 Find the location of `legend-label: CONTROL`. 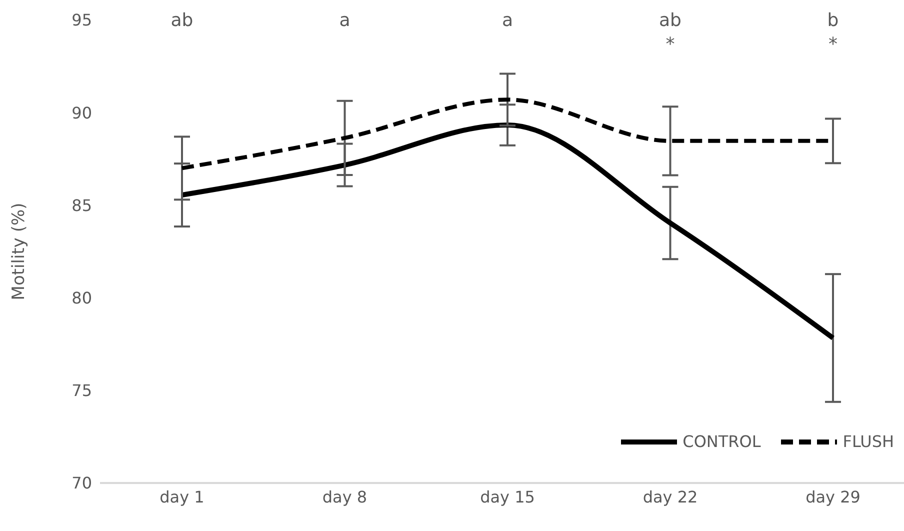

legend-label: CONTROL is located at coordinates (721, 441).